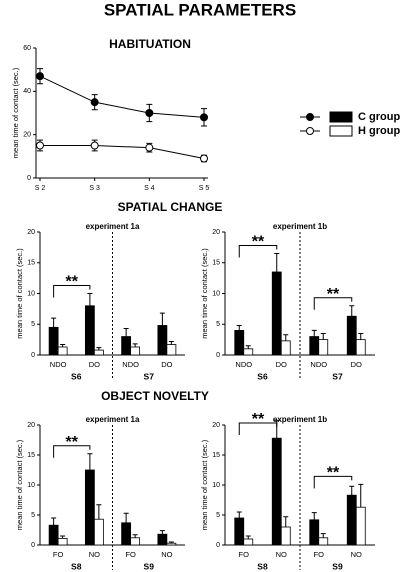  What do you see at coordinates (113, 419) in the screenshot?
I see `panel-title: experiment 1a` at bounding box center [113, 419].